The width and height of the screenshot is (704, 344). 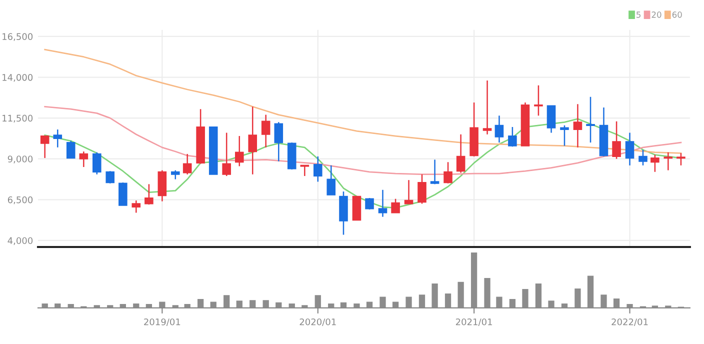 What do you see at coordinates (20, 160) in the screenshot?
I see `y-tick-label: 9,000` at bounding box center [20, 160].